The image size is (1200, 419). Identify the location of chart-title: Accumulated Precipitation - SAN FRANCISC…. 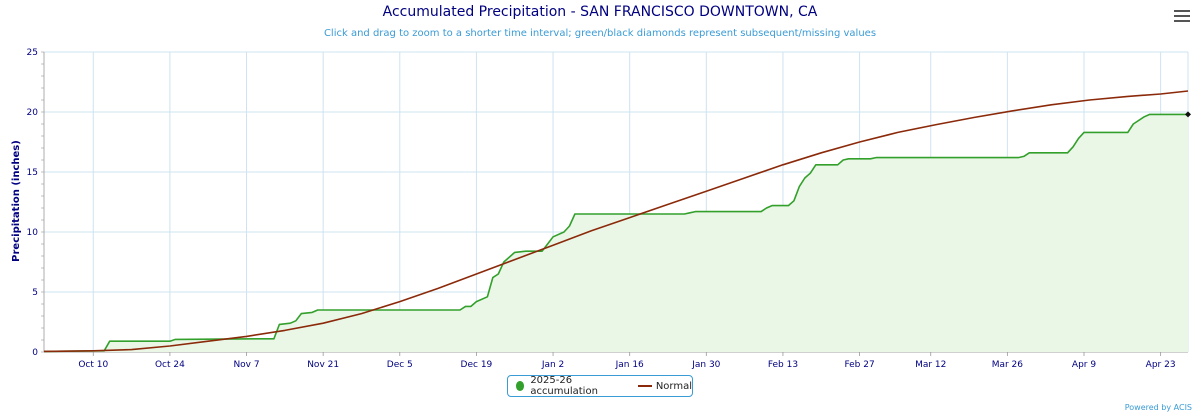
(600, 12).